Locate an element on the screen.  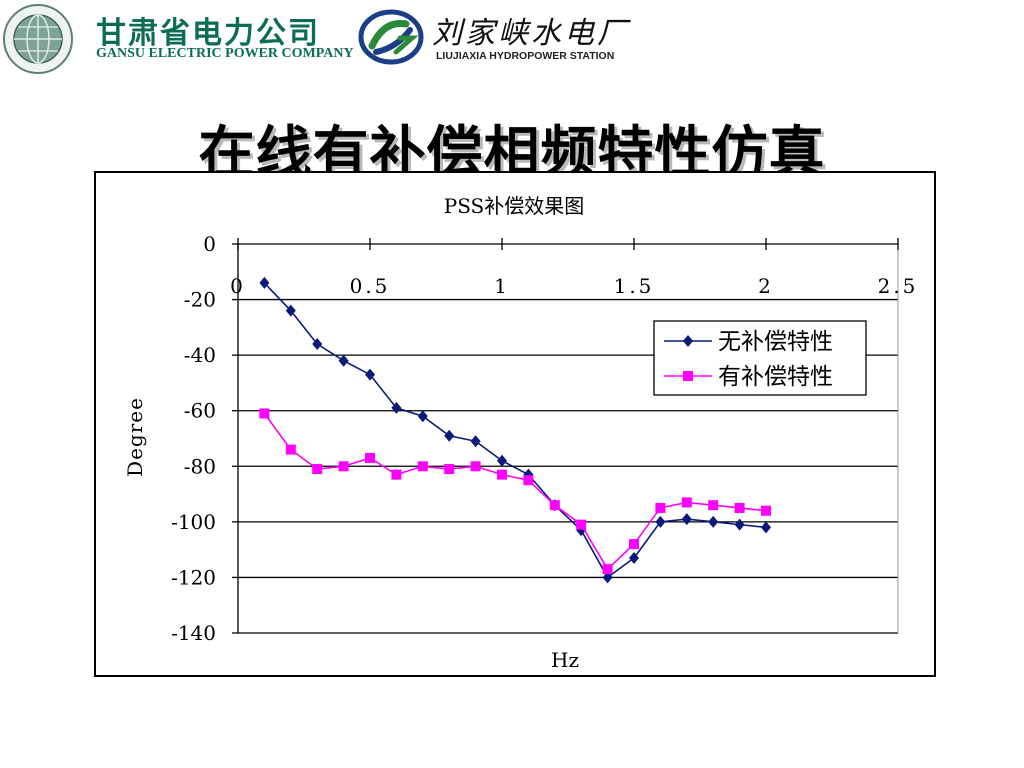
legend-box is located at coordinates (760, 358).